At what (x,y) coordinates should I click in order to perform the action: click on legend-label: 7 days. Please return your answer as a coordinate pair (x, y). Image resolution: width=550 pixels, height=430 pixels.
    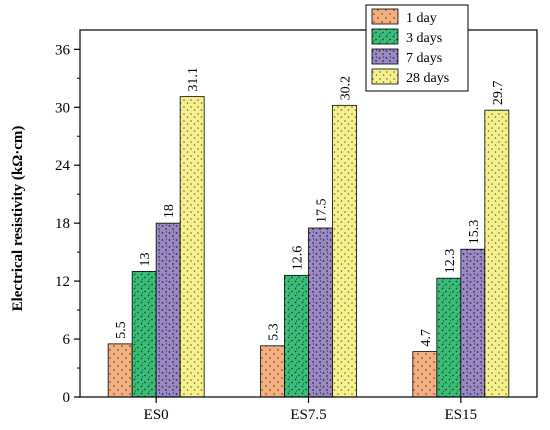
    Looking at the image, I should click on (424, 58).